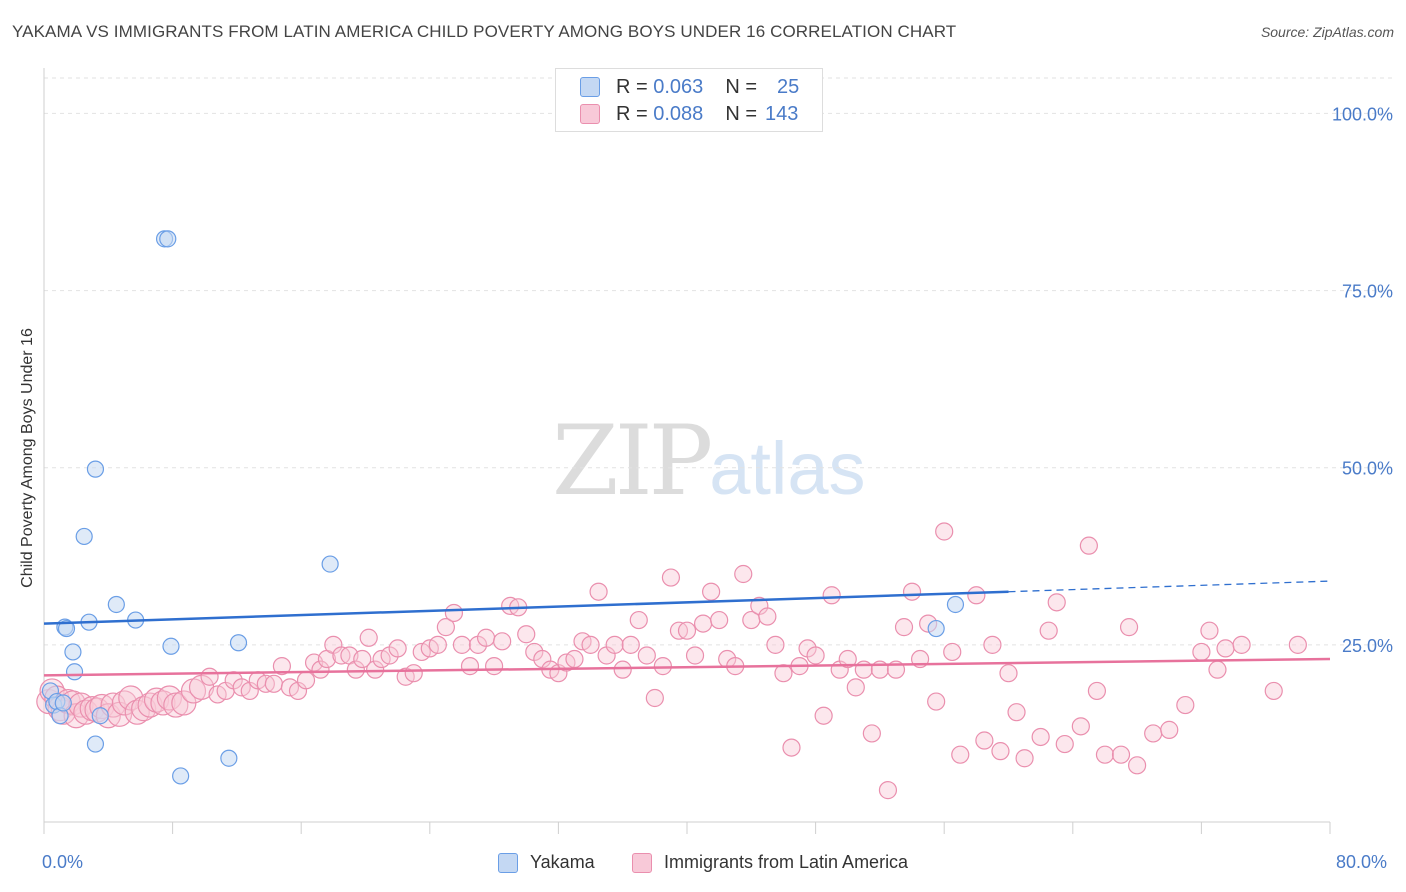 The width and height of the screenshot is (1406, 892). What do you see at coordinates (678, 86) in the screenshot?
I see `legend-r-value: 0.063` at bounding box center [678, 86].